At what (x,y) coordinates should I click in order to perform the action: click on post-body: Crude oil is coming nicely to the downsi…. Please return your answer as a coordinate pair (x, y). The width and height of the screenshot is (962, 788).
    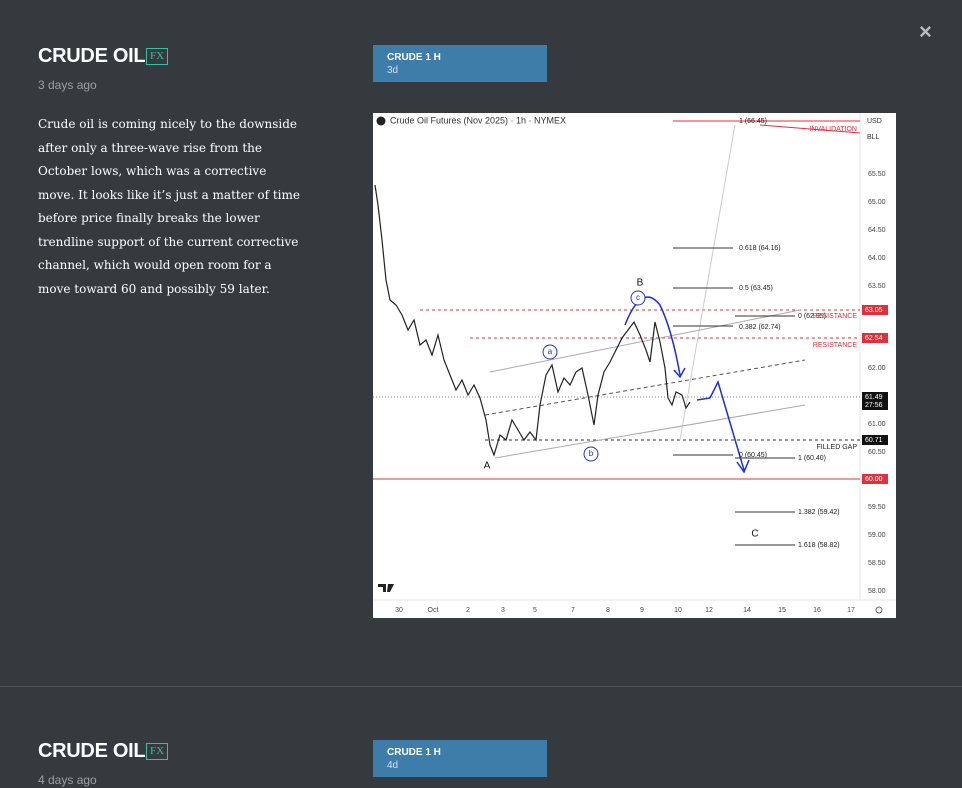
    Looking at the image, I should click on (169, 206).